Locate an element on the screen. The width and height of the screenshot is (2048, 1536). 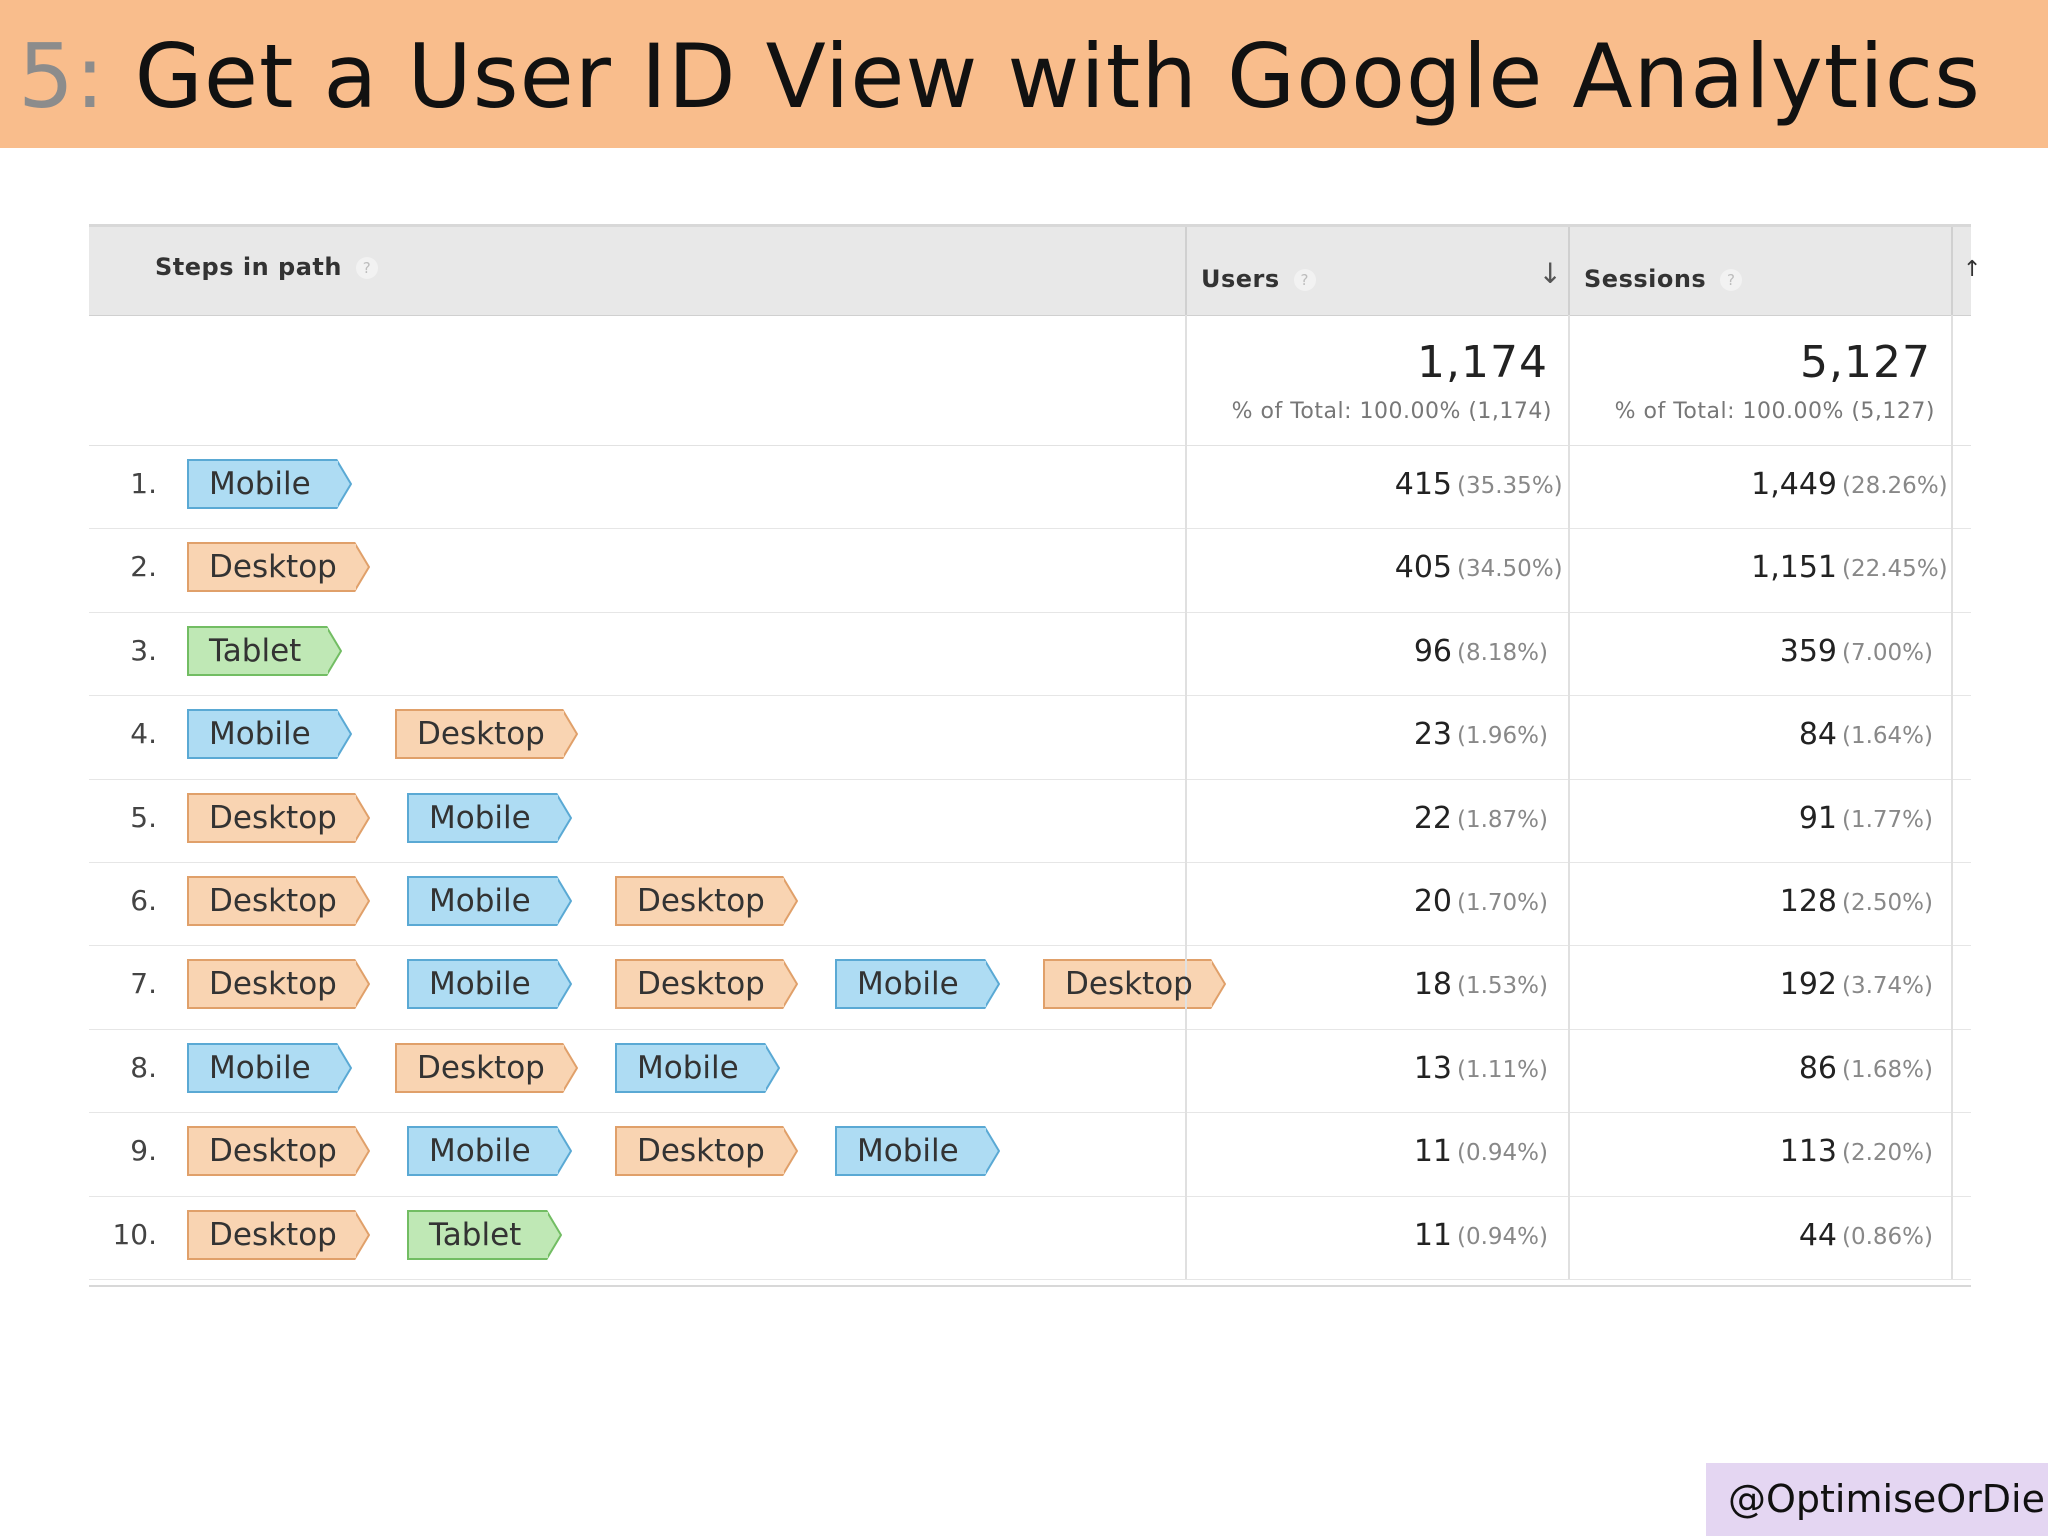
sessions-cell: 44 (0.86%) is located at coordinates (1760, 1237).